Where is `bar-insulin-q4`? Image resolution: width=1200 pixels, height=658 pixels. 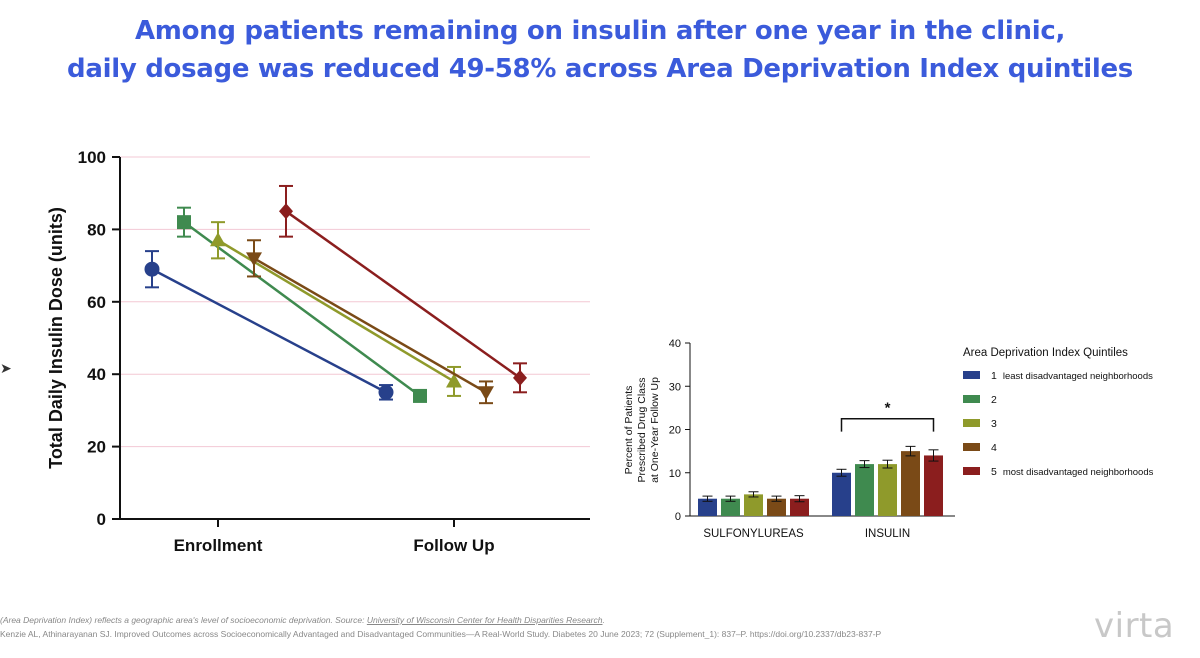
bar-insulin-q4 is located at coordinates (910, 483).